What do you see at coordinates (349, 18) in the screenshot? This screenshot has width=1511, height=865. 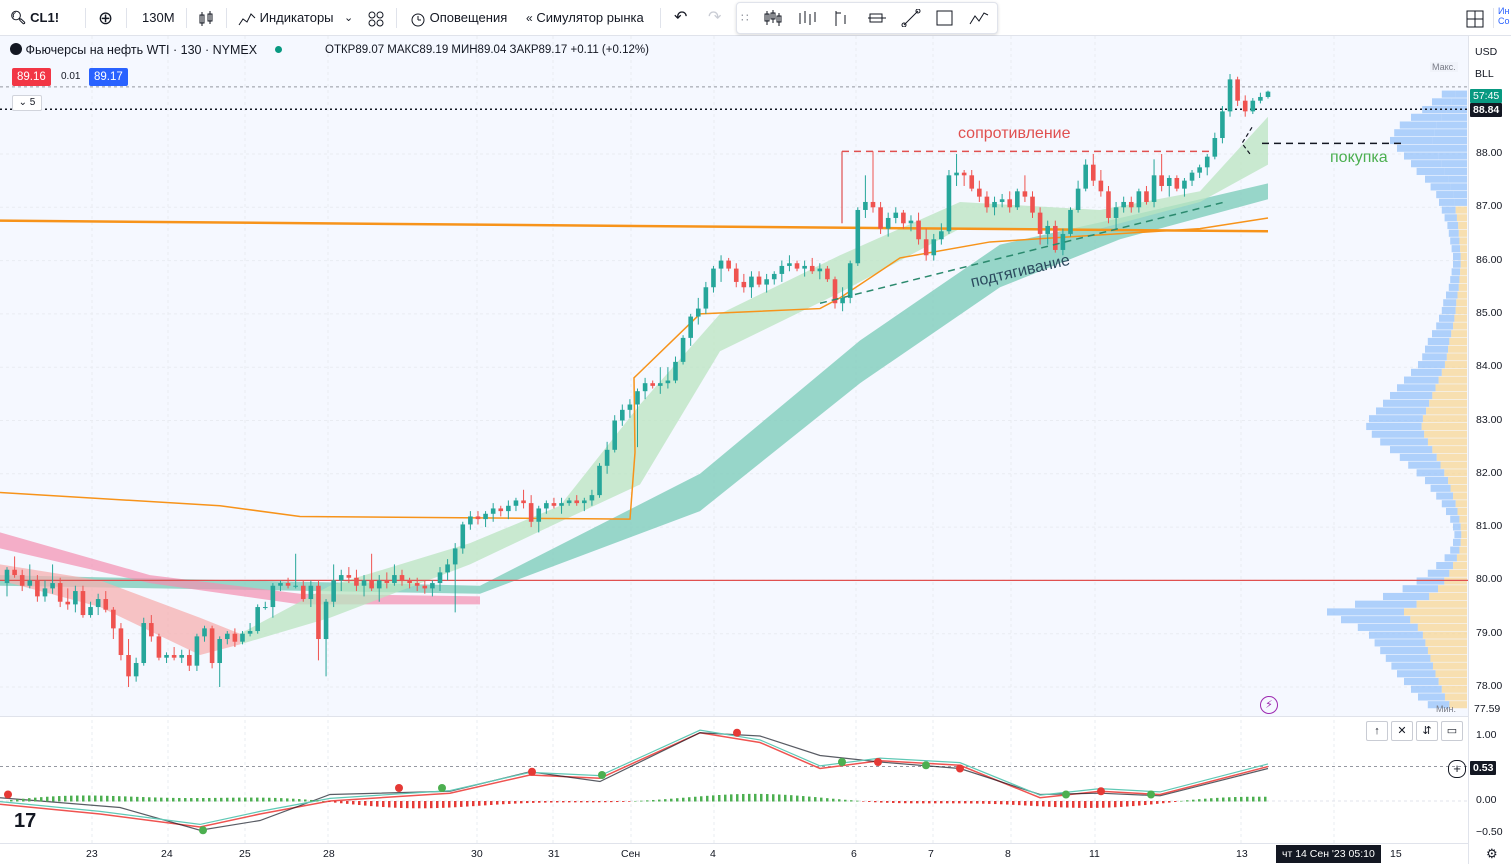 I see `chevron-down-icon: ⌄` at bounding box center [349, 18].